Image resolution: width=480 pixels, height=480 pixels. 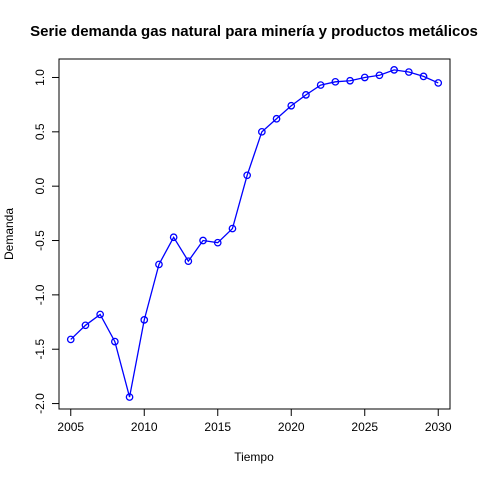 I want to click on y-tick-label: -0.5, so click(x=40, y=240).